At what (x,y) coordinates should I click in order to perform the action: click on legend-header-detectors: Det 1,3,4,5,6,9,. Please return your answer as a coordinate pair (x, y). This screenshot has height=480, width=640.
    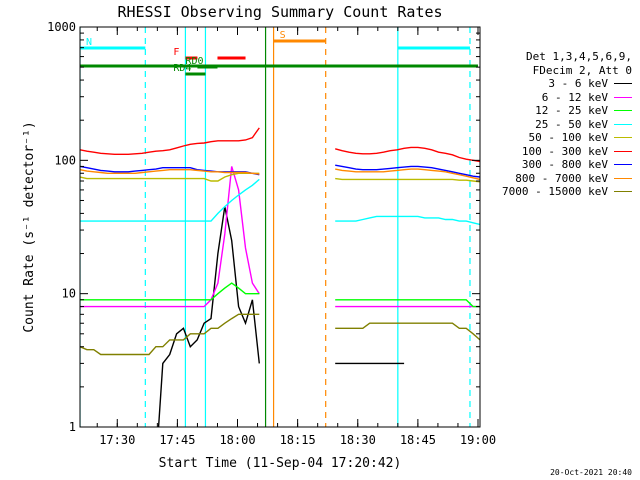
    Looking at the image, I should click on (579, 56).